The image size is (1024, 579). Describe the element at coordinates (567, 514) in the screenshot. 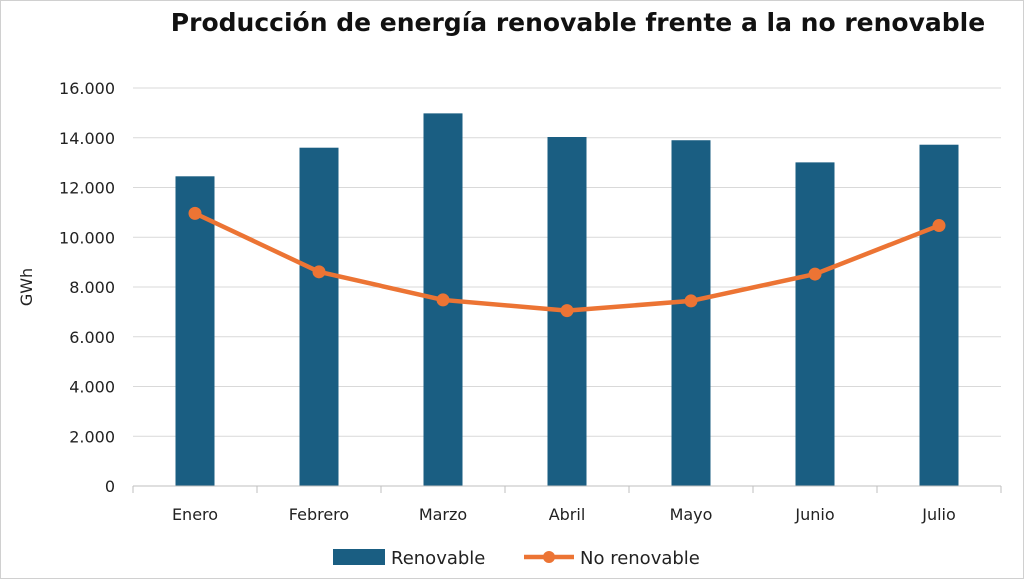

I see `x-tick-label: Abril` at that location.